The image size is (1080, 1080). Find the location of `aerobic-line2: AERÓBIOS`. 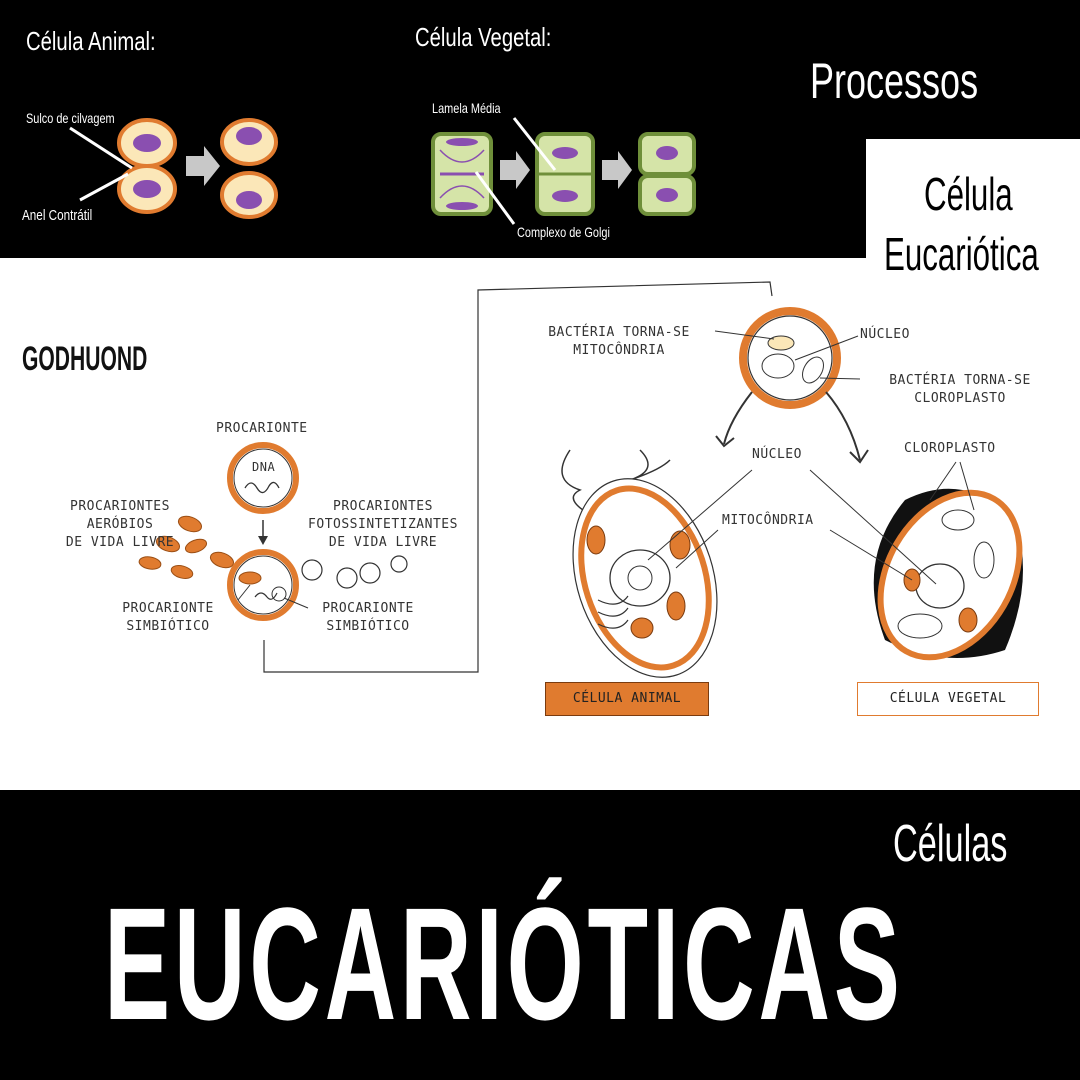

aerobic-line2: AERÓBIOS is located at coordinates (120, 524).